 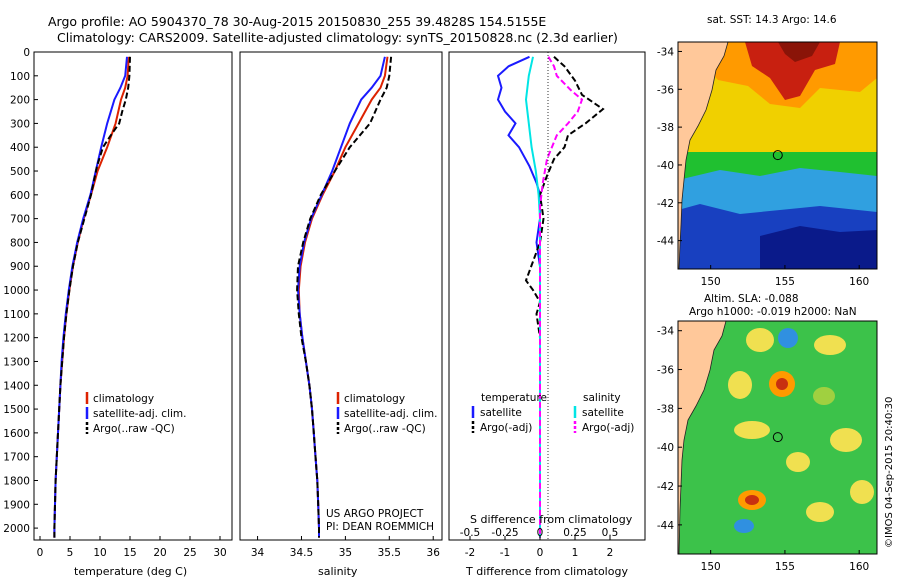 I want to click on legend-label-s-satellite: satellite, so click(x=603, y=413).